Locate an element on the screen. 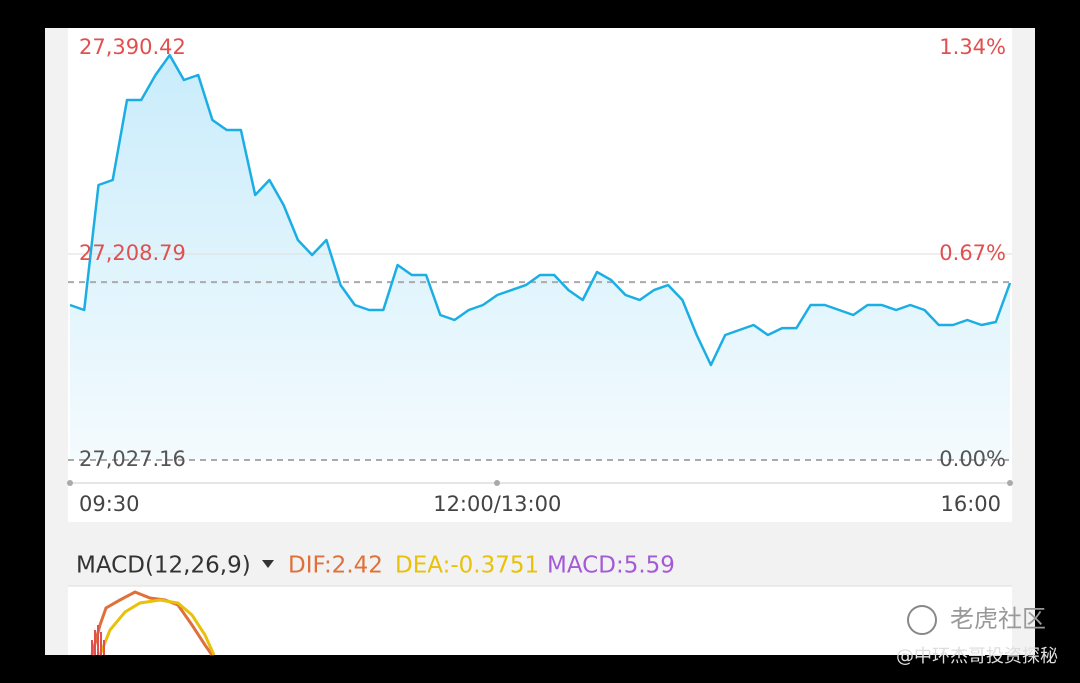  y2-tick-label: 1.34% is located at coordinates (972, 47).